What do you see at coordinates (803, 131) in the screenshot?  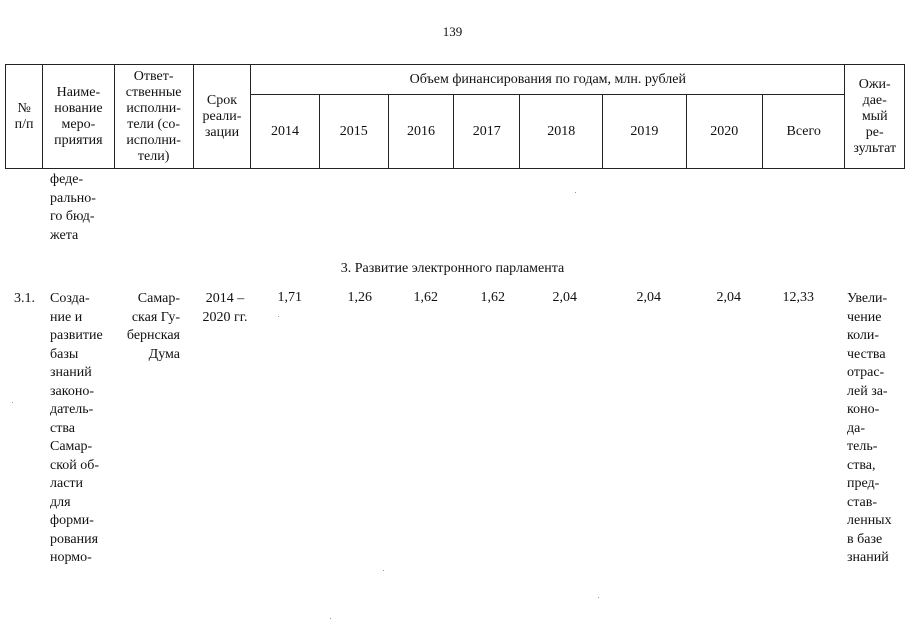 I see `header-total: Всего` at bounding box center [803, 131].